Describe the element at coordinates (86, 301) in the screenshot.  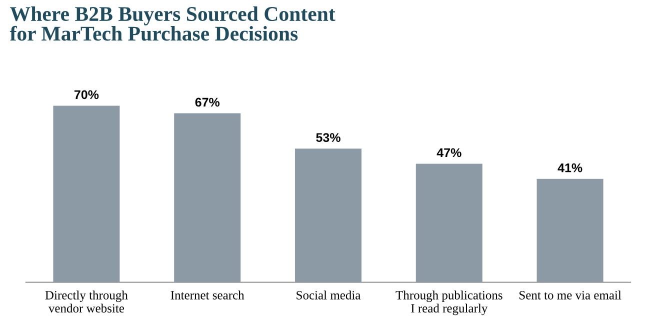
I see `x-tick-label: Directly through vendor website` at that location.